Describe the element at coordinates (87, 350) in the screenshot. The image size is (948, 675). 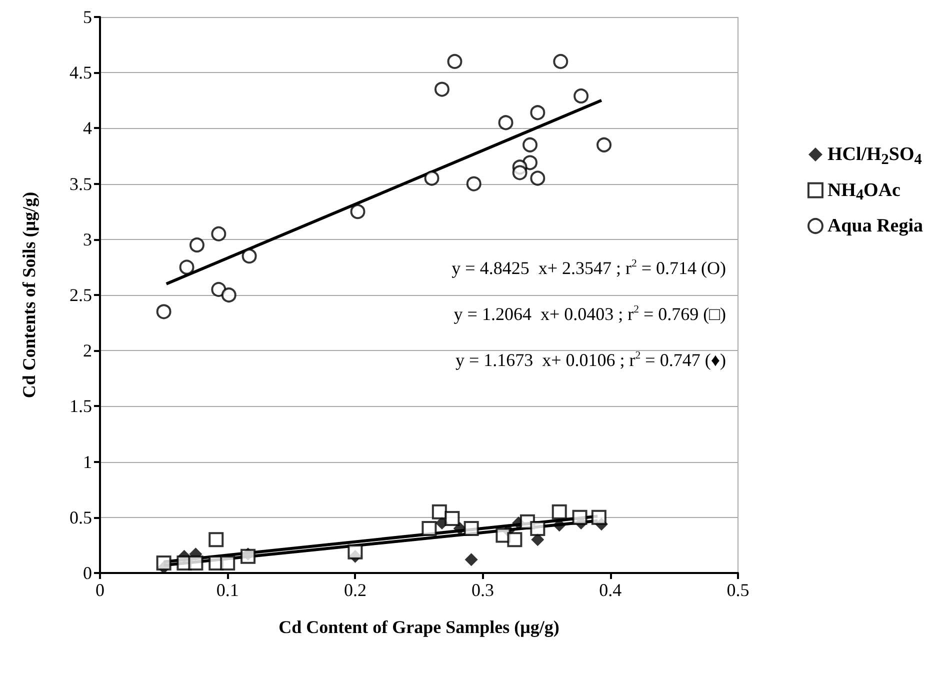
I see `y-tick-label: 2` at that location.